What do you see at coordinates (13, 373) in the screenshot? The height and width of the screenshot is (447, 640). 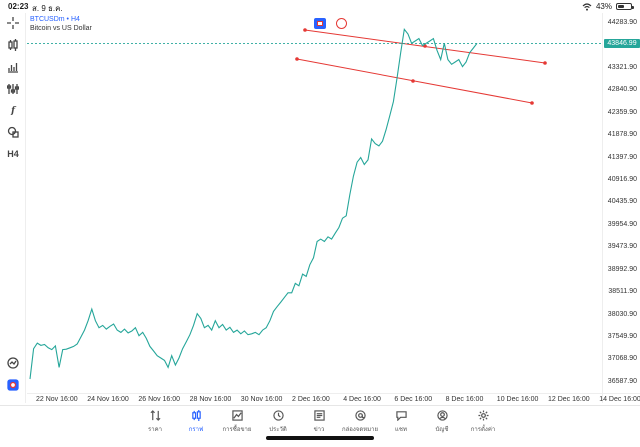 I see `left-bottom-tools` at bounding box center [13, 373].